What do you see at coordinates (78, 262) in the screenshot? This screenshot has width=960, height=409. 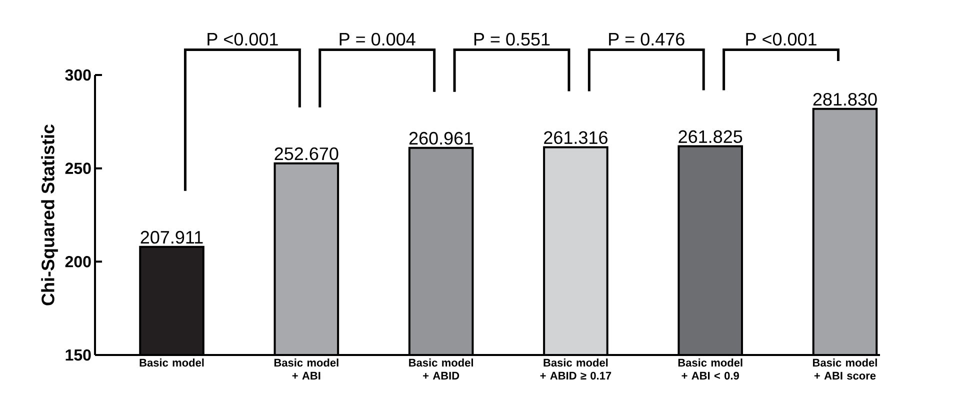 I see `y-tick-label: 200` at bounding box center [78, 262].